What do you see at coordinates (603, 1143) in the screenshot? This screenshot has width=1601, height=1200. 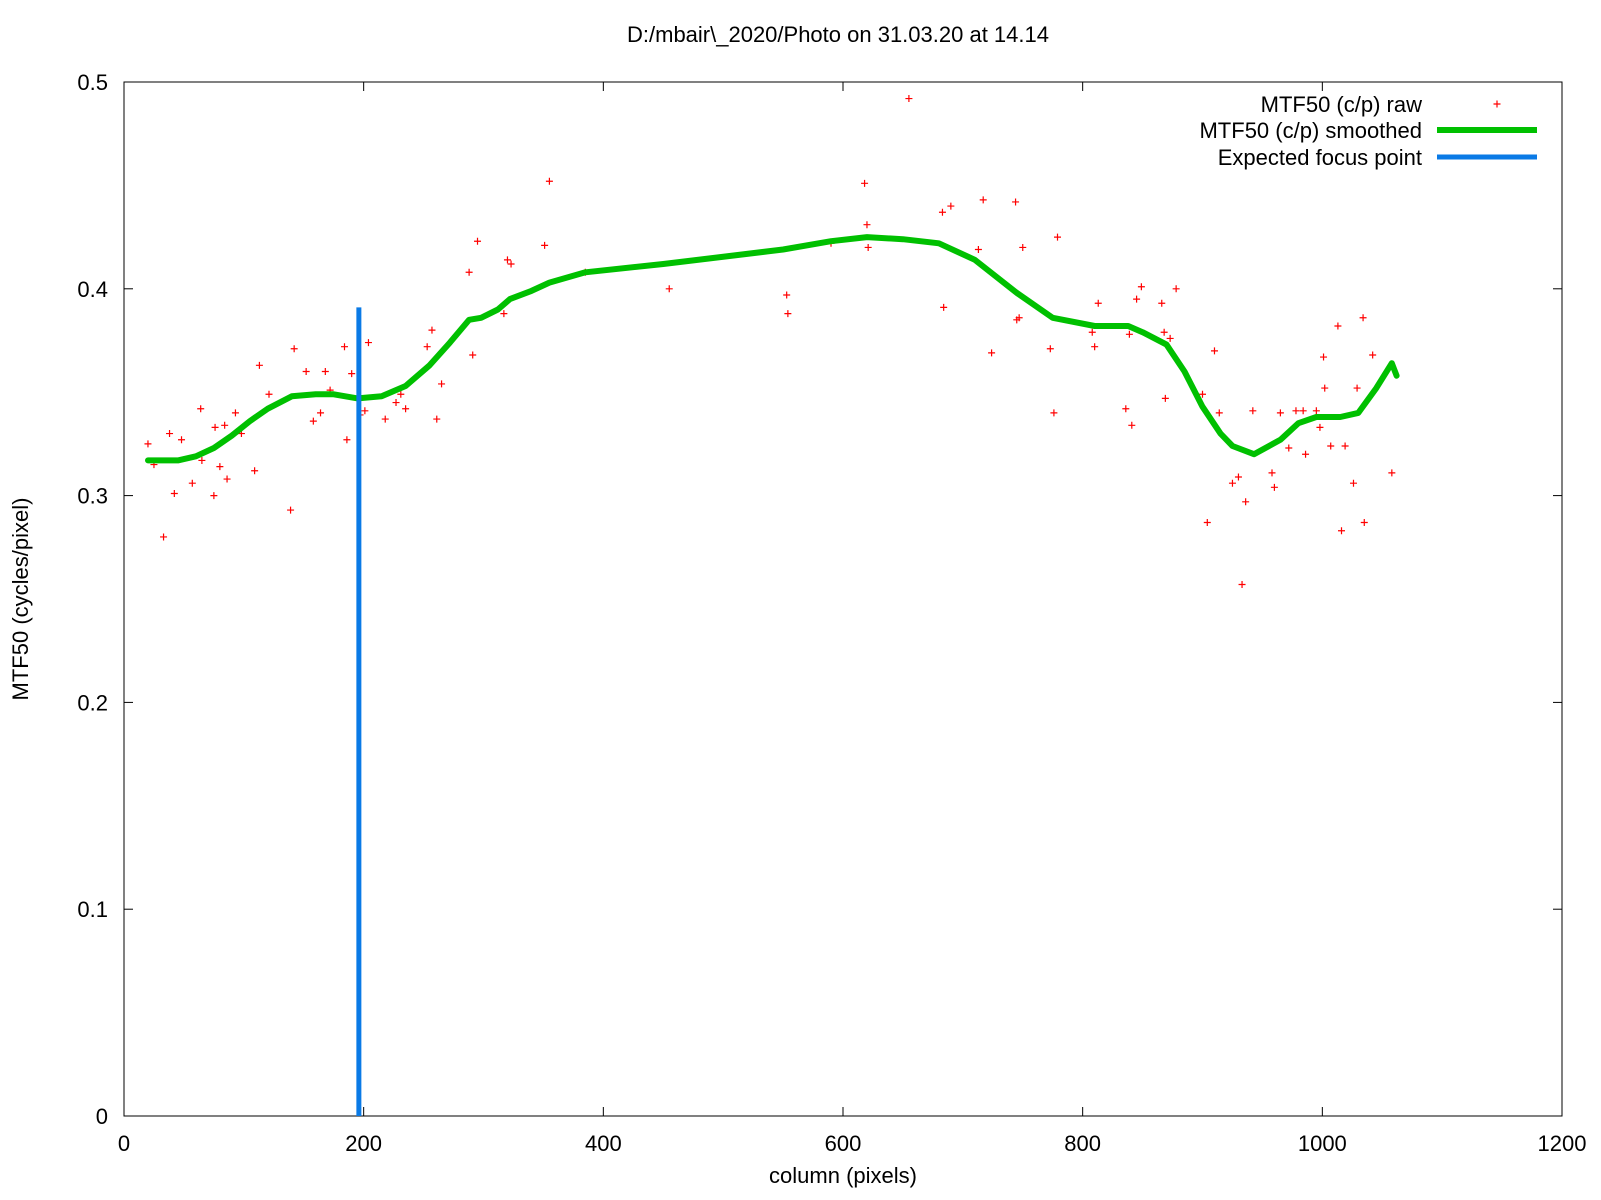 I see `x-tick-label: 400` at bounding box center [603, 1143].